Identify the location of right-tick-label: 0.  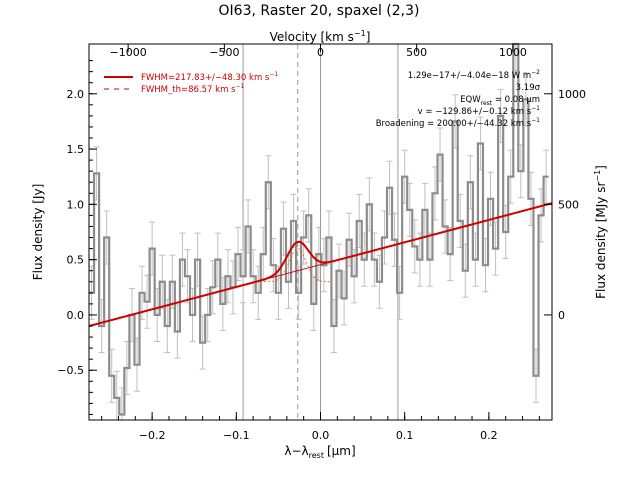
(561, 315).